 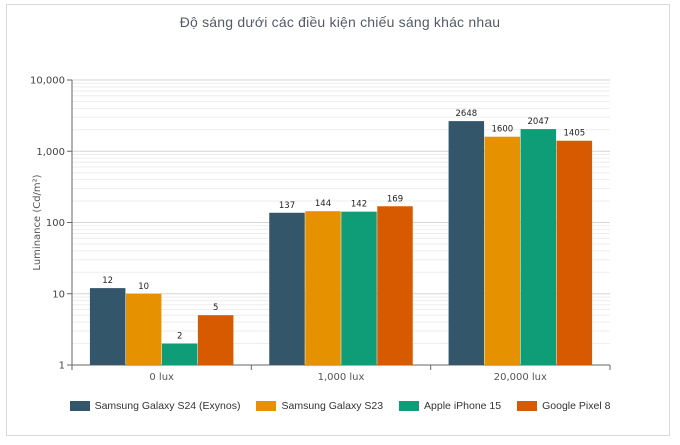 I want to click on legend-label: Samsung Galaxy S24 (Exynos), so click(x=167, y=406).